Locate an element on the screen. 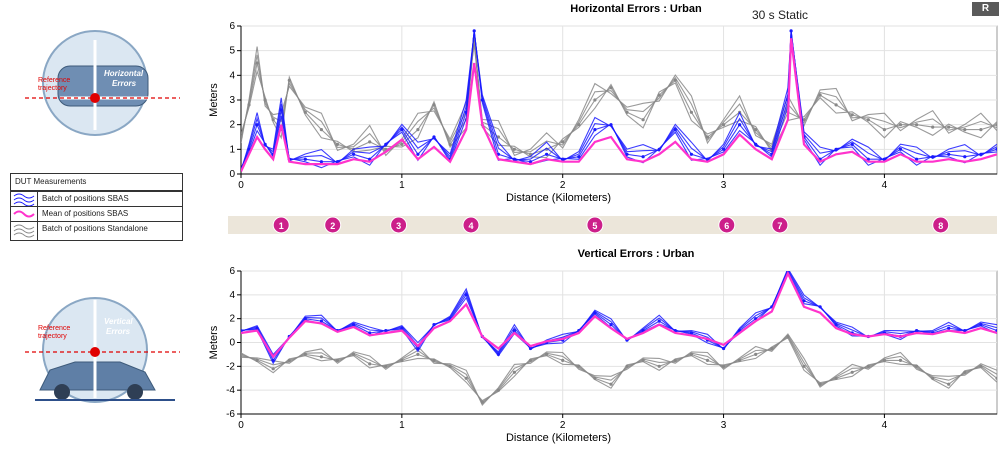  y-tick-label: -6 is located at coordinates (230, 414).